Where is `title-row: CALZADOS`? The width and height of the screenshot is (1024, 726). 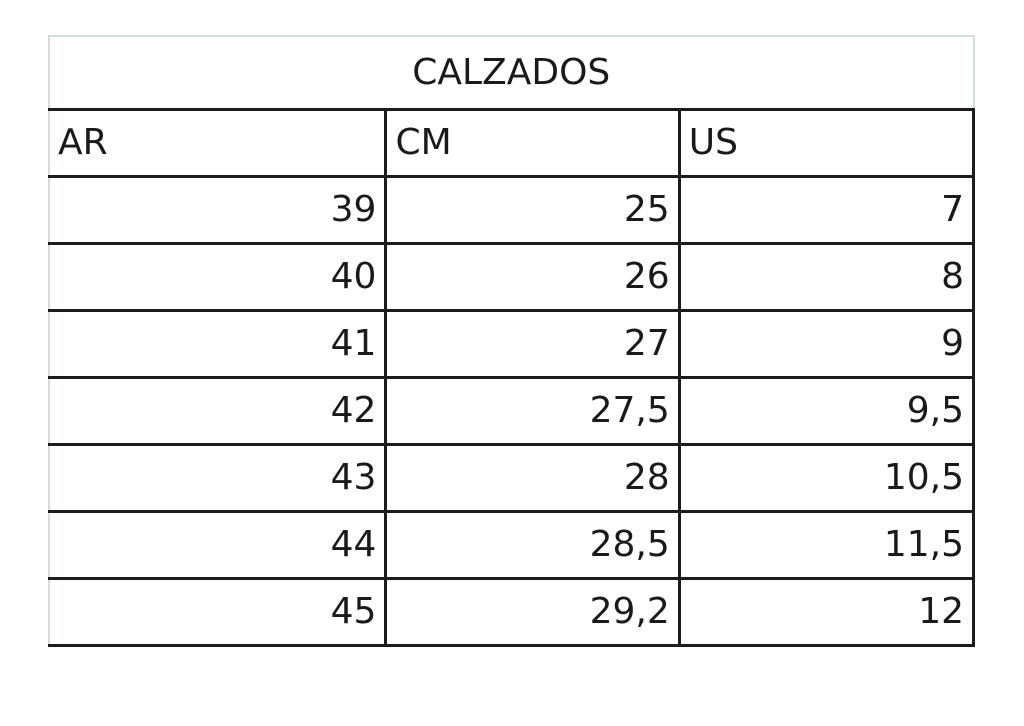
title-row: CALZADOS is located at coordinates (511, 73).